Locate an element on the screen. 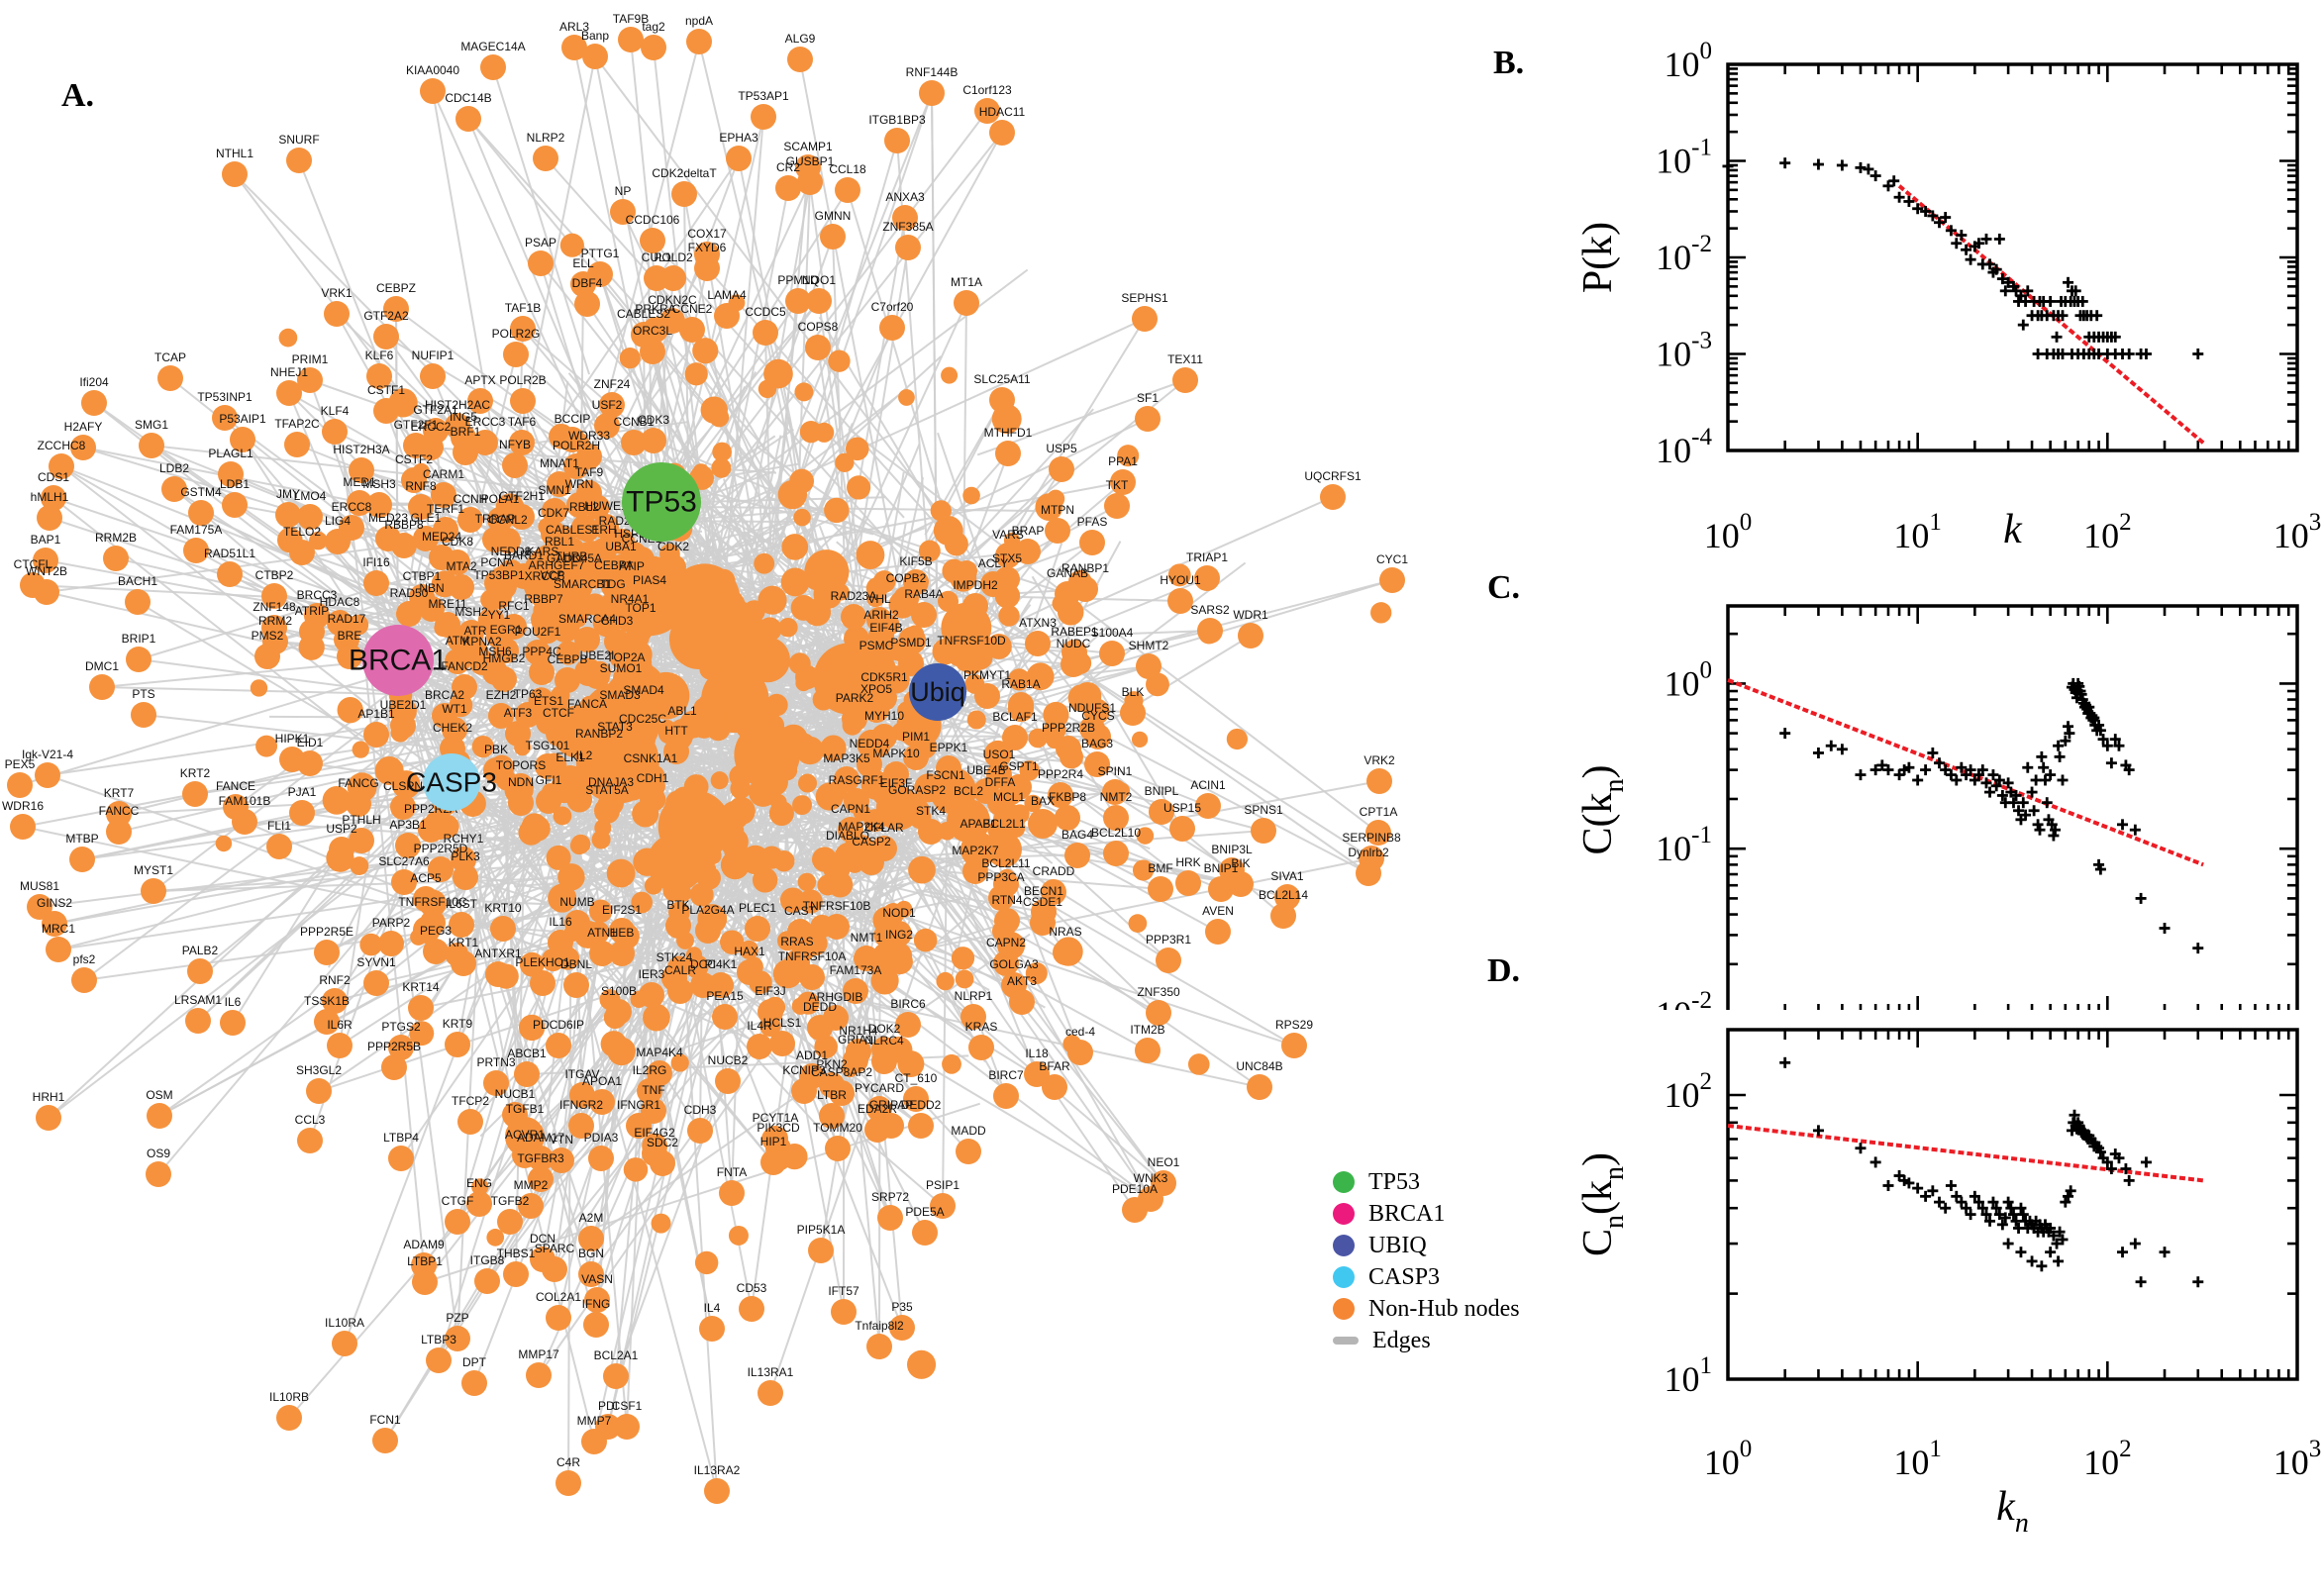 This screenshot has width=2323, height=1596. network-node-label: CDK5R1 is located at coordinates (884, 677).